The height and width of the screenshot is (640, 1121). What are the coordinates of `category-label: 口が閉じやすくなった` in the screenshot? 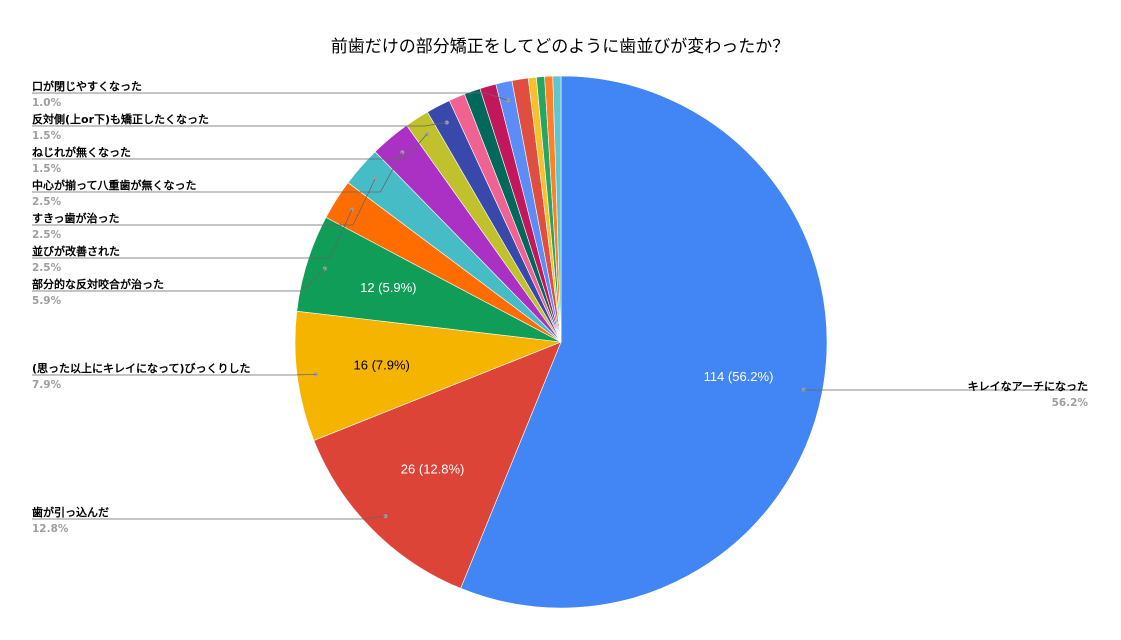 It's located at (87, 86).